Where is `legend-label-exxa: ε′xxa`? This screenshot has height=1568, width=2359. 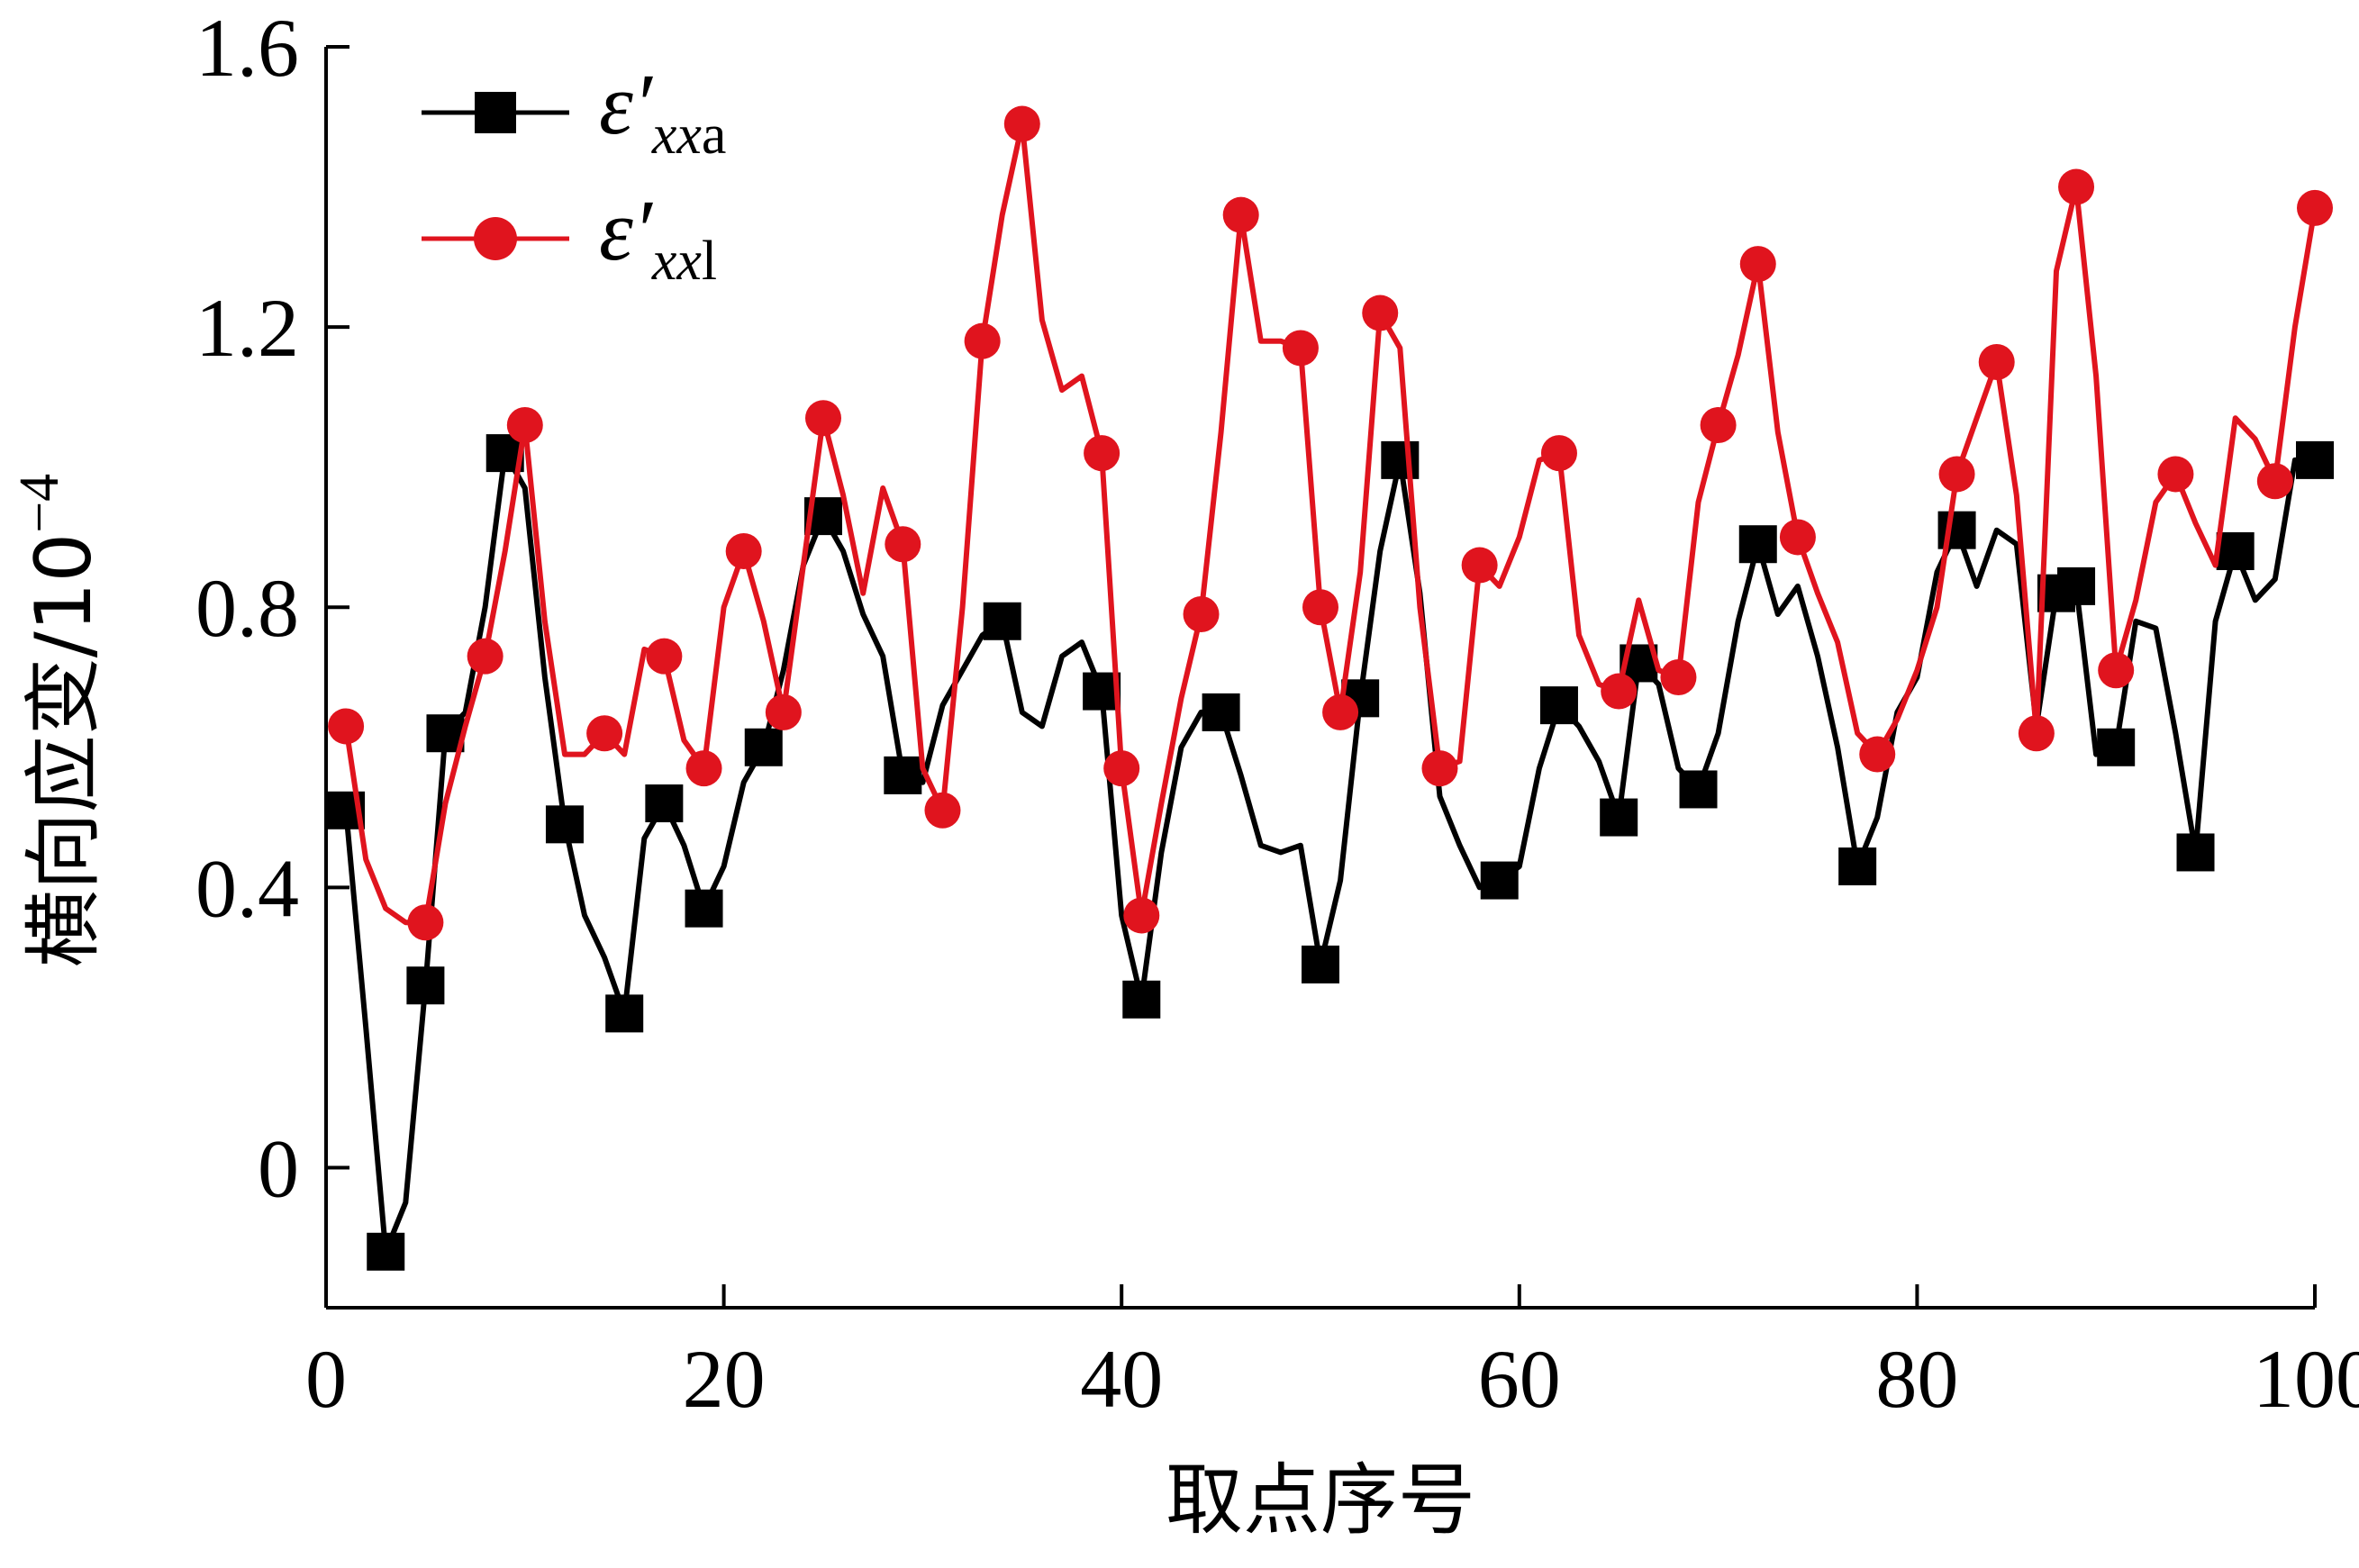
legend-label-exxa: ε′xxa is located at coordinates (662, 111).